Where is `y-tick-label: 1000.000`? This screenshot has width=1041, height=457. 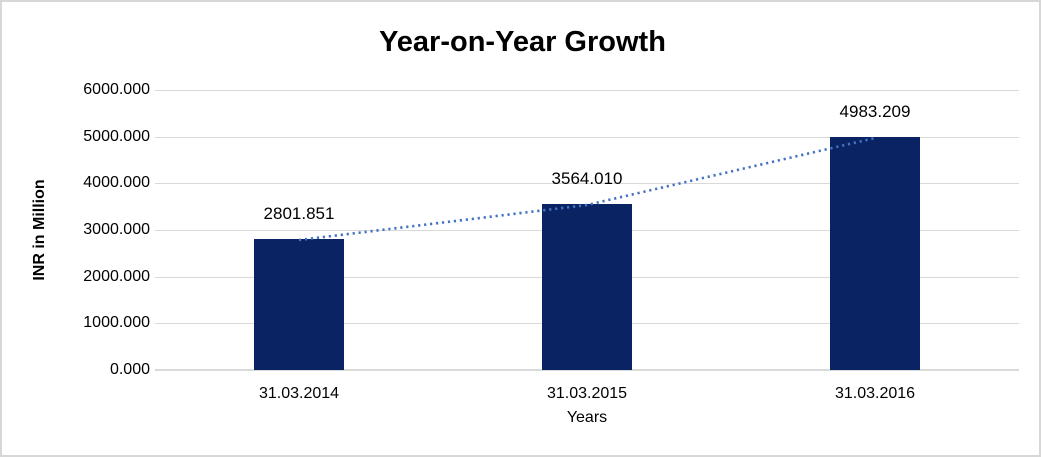
y-tick-label: 1000.000 is located at coordinates (116, 323).